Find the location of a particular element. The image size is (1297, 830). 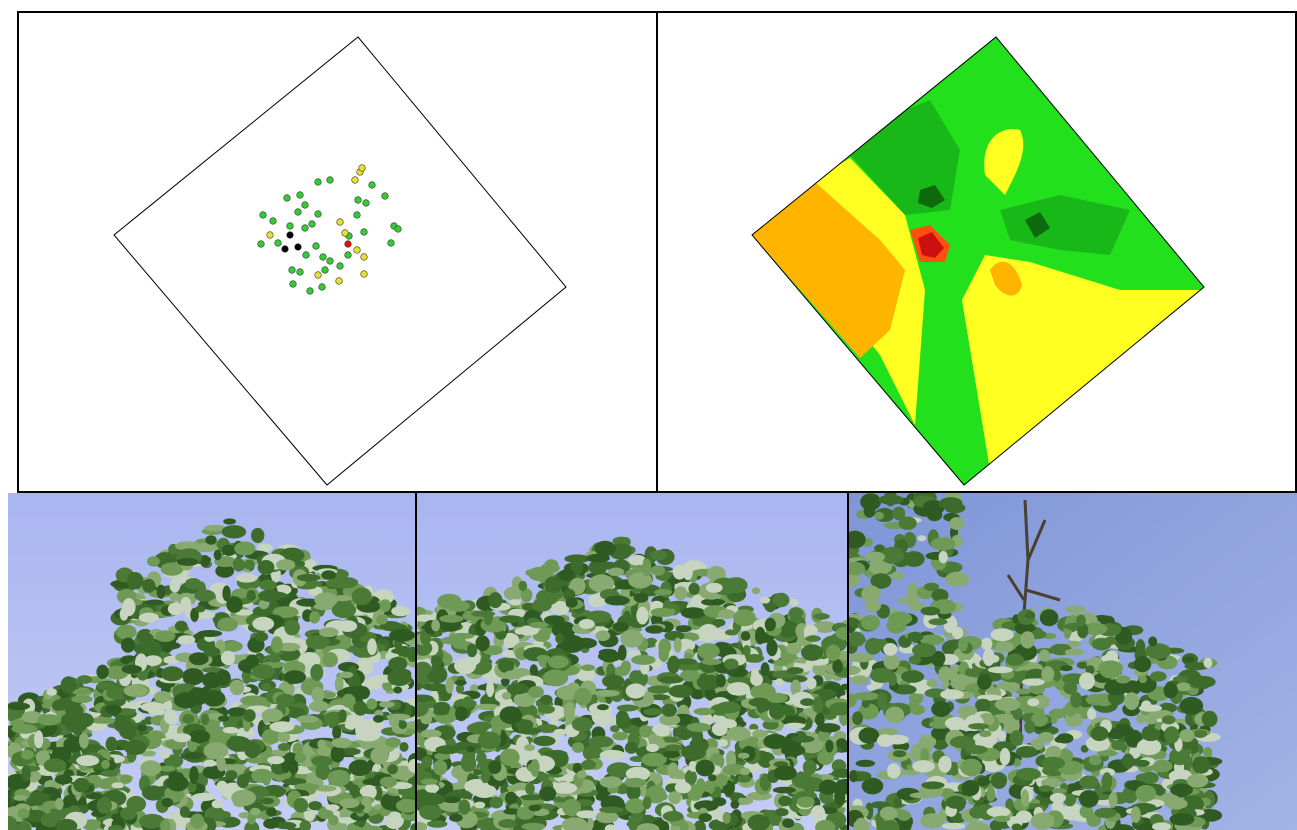

foliage is located at coordinates (1035, 661).